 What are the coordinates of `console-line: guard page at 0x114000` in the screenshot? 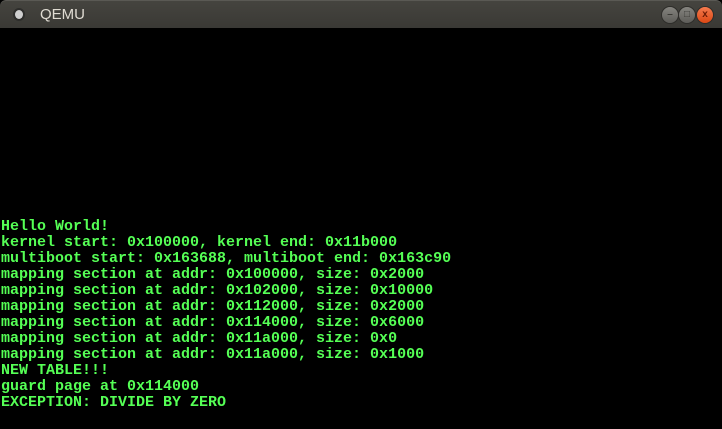 It's located at (100, 386).